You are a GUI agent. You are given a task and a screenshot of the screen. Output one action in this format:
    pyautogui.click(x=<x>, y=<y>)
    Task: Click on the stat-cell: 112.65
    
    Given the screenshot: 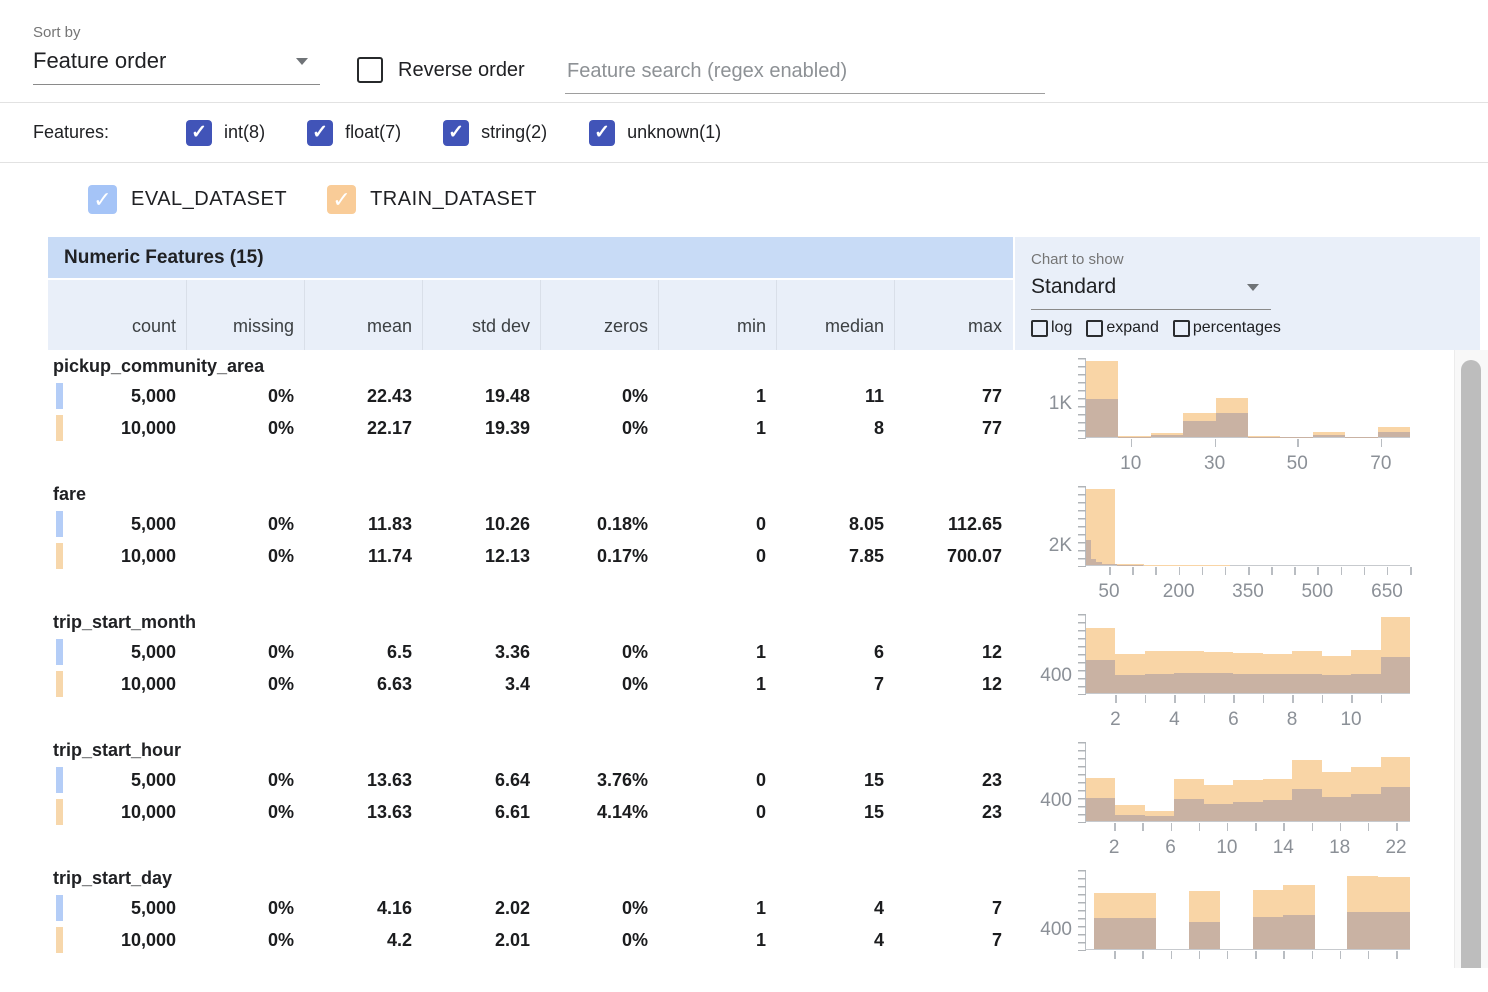 What is the action you would take?
    pyautogui.click(x=953, y=524)
    